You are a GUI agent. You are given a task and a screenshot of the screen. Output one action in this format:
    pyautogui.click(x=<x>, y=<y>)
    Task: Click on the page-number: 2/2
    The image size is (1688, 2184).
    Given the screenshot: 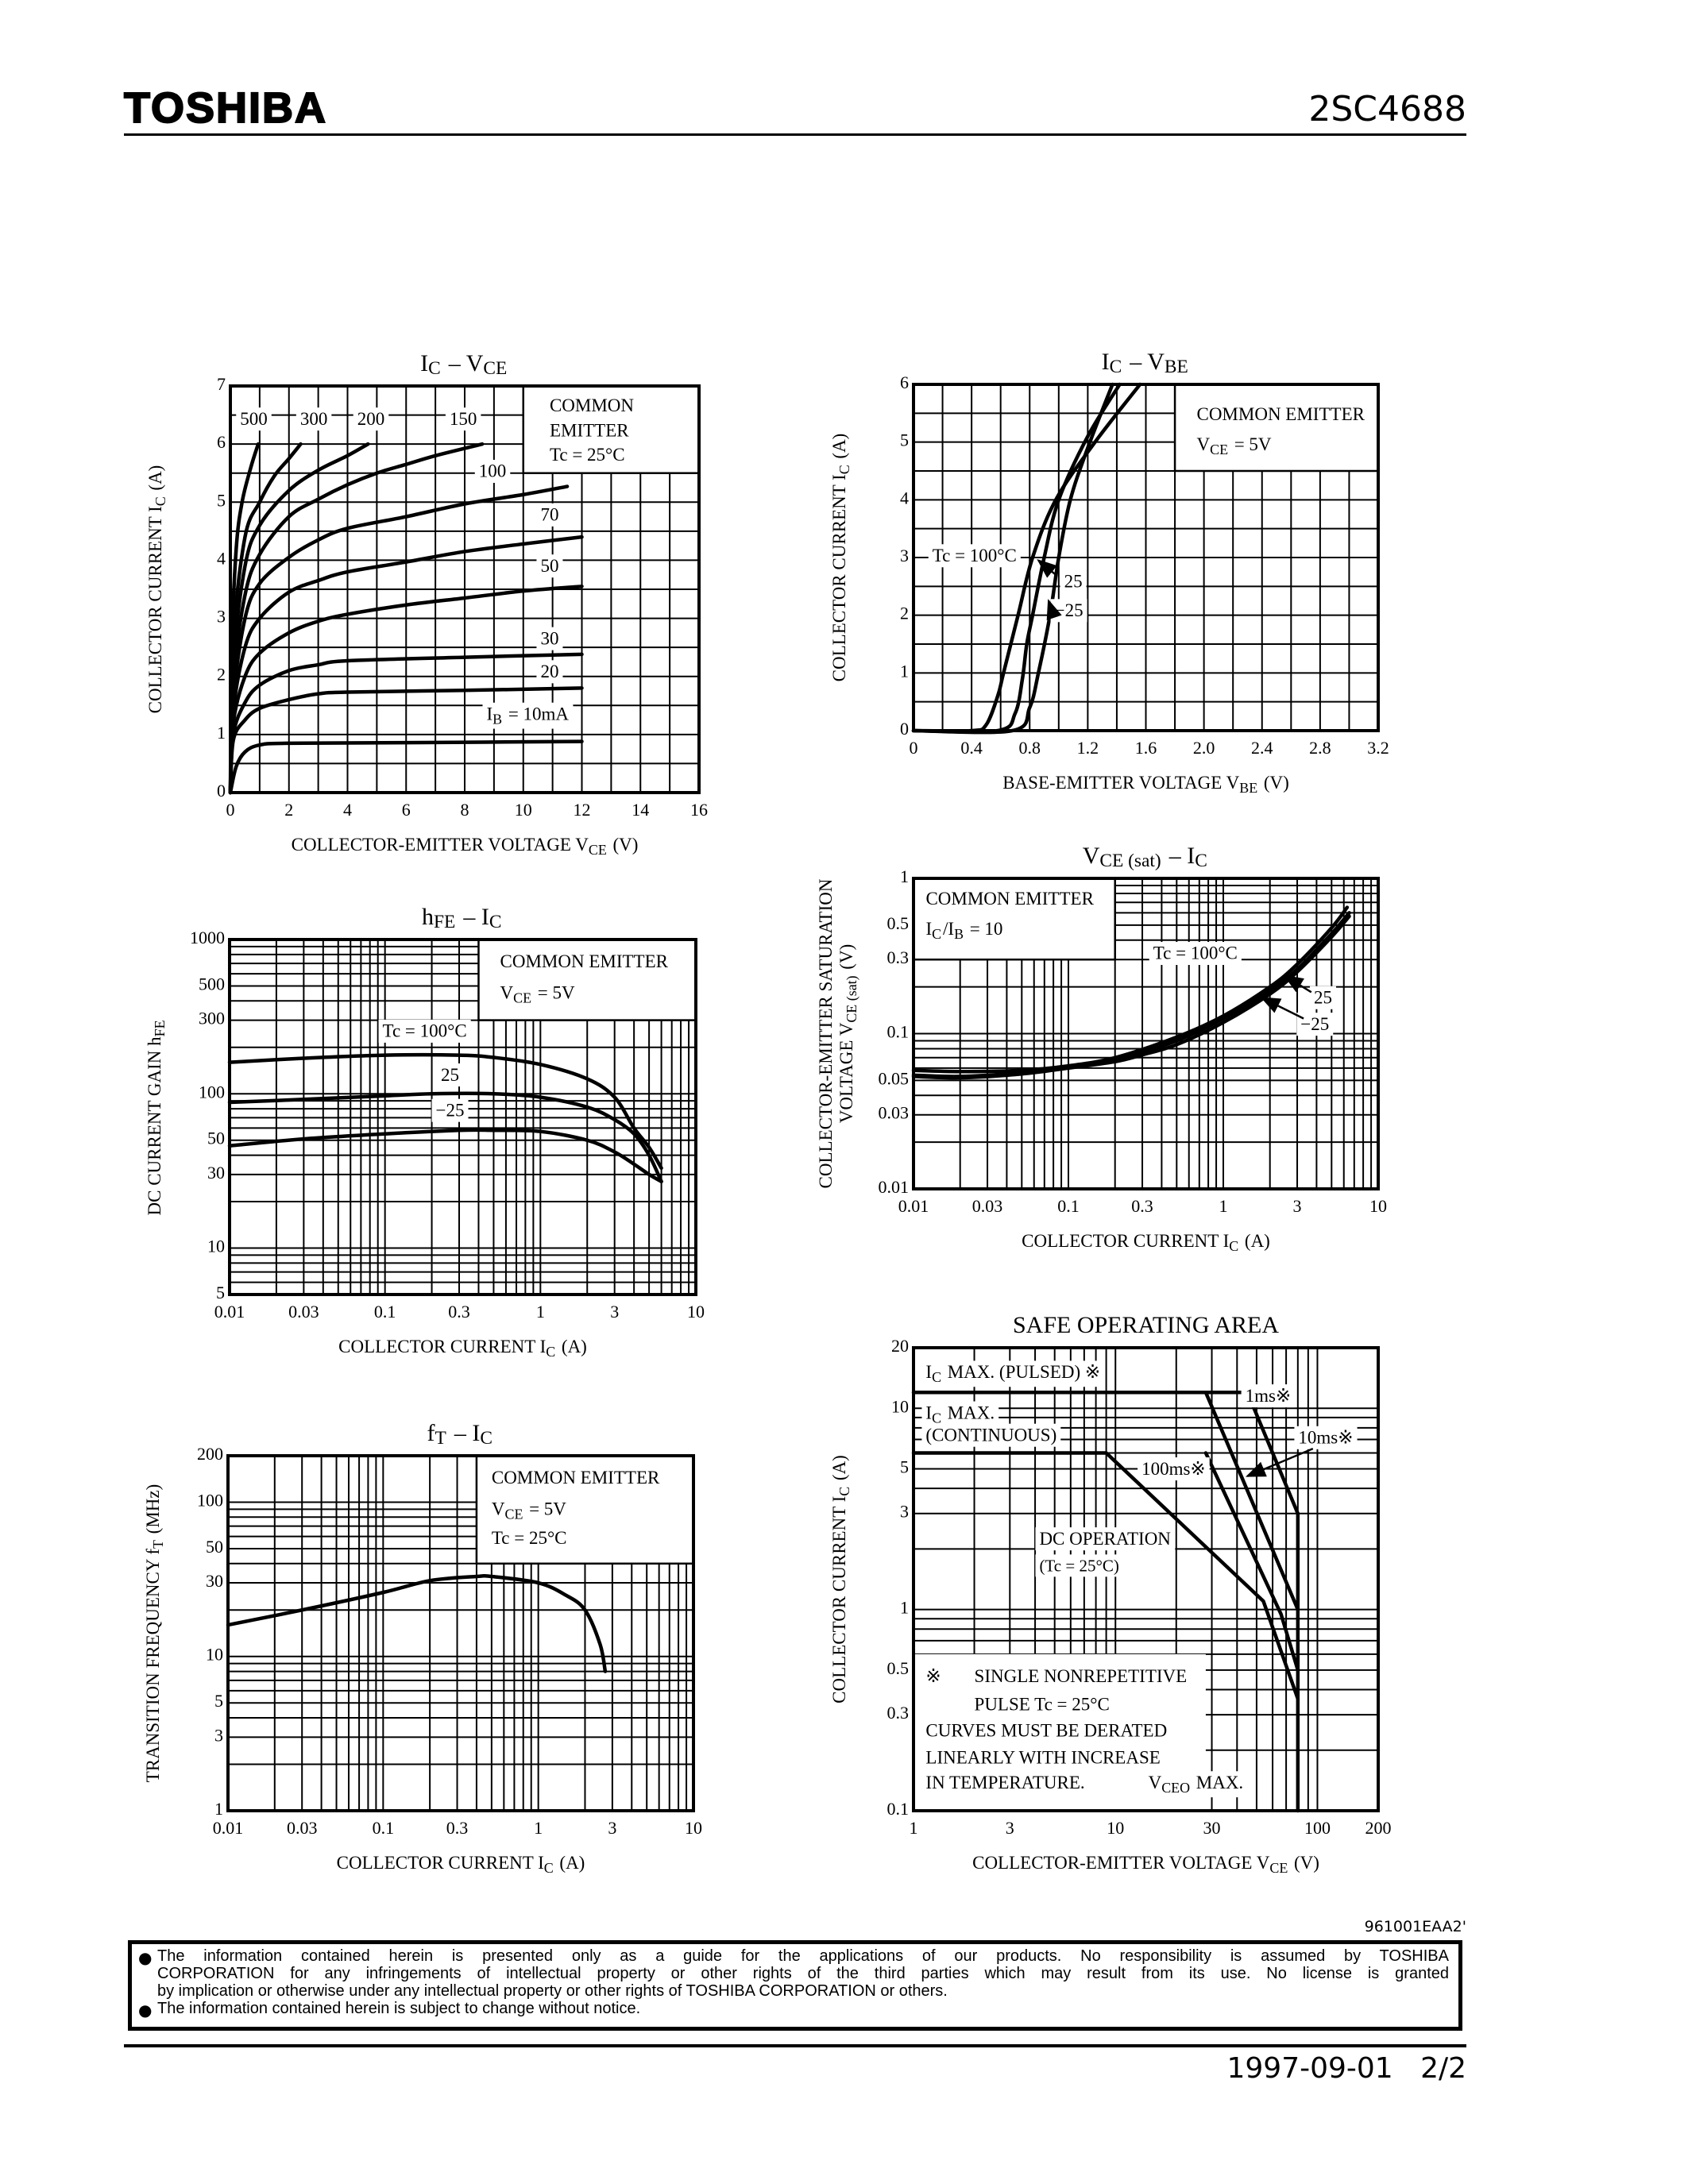 What is the action you would take?
    pyautogui.click(x=1443, y=2068)
    